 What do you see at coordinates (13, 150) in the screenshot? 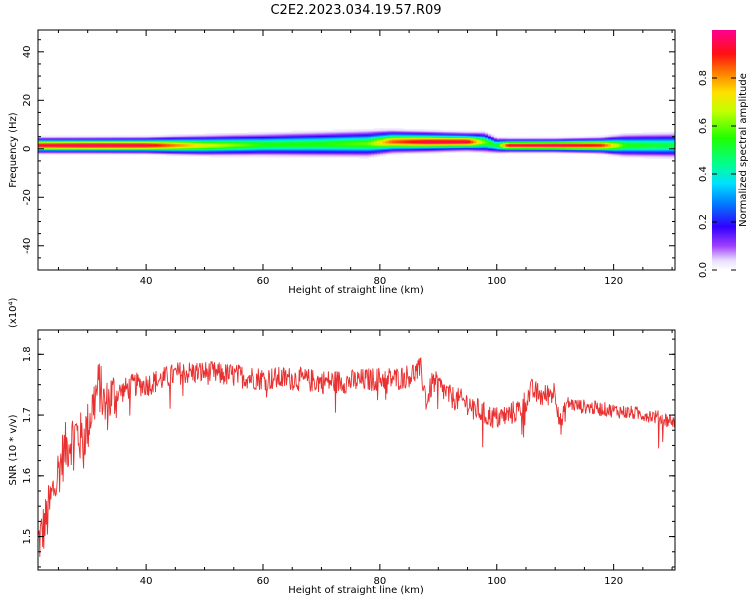
I see `spectrogram-ylabel: Frequency (Hz)` at bounding box center [13, 150].